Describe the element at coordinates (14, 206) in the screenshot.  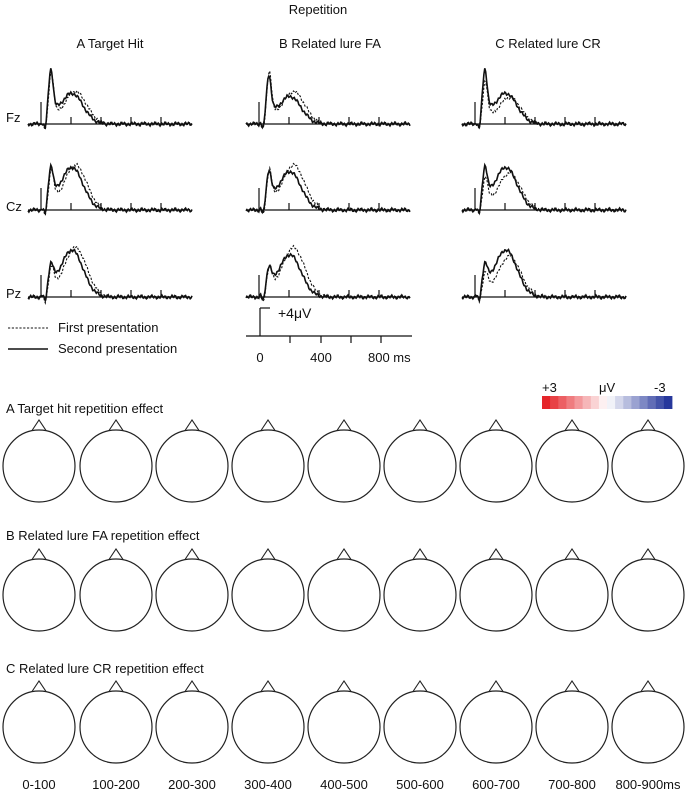
I see `channel-label-cz: Cz` at that location.